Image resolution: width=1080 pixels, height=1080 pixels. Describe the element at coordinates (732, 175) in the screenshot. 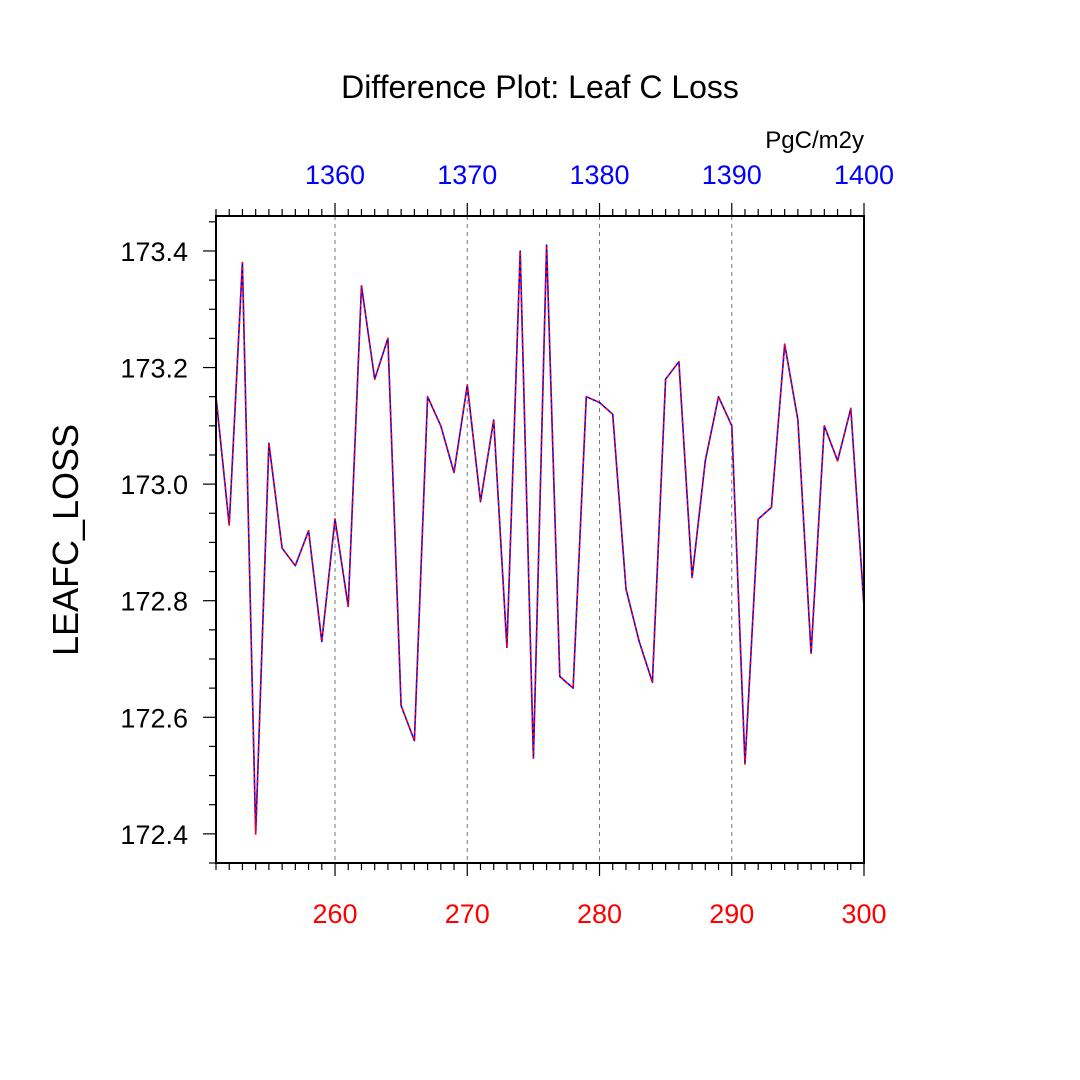

I see `x2-tick-label: 1390` at that location.